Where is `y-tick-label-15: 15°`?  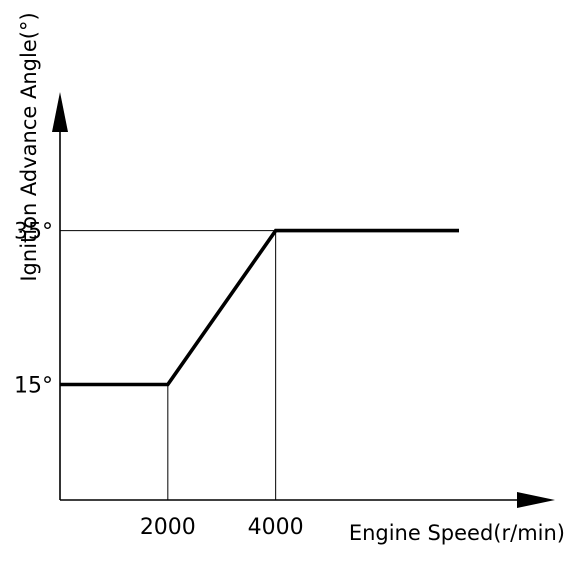
y-tick-label-15: 15° is located at coordinates (33, 386).